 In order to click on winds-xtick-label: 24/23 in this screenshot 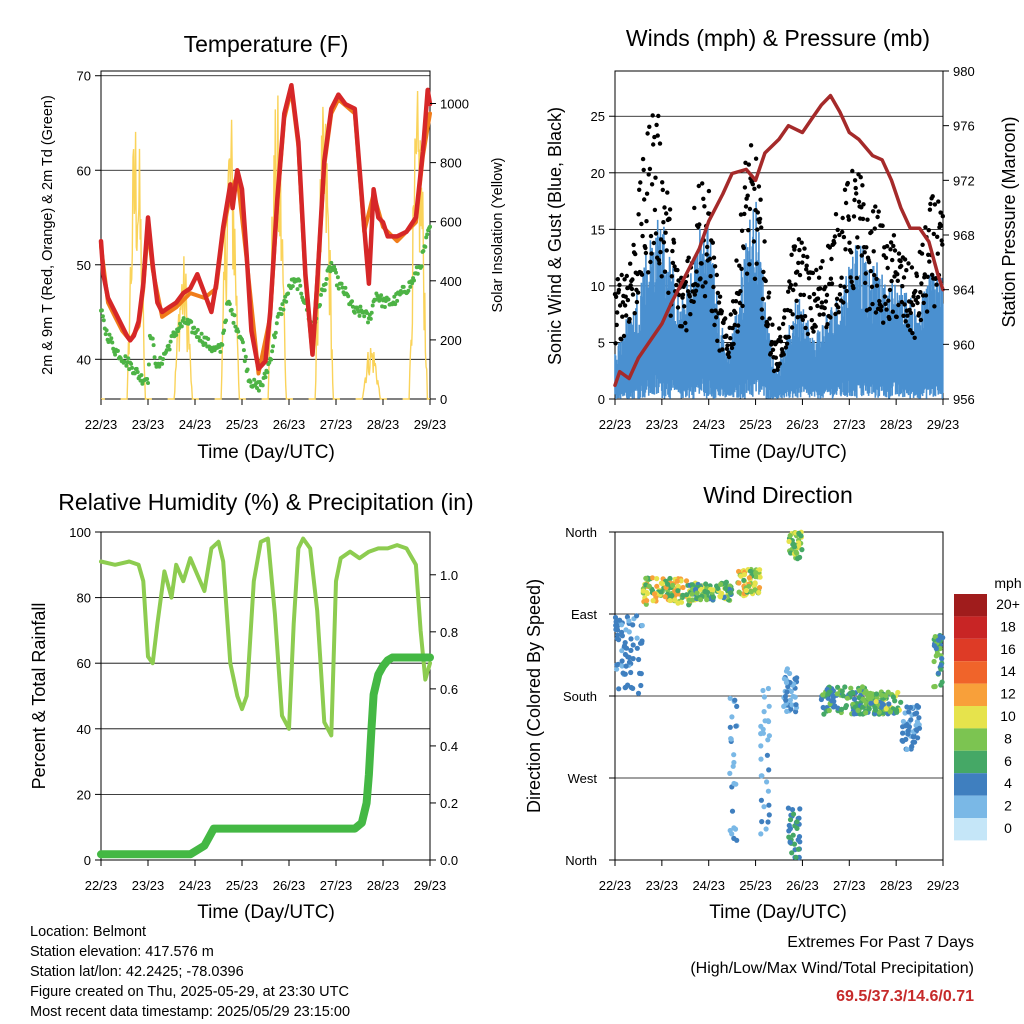, I will do `click(708, 424)`.